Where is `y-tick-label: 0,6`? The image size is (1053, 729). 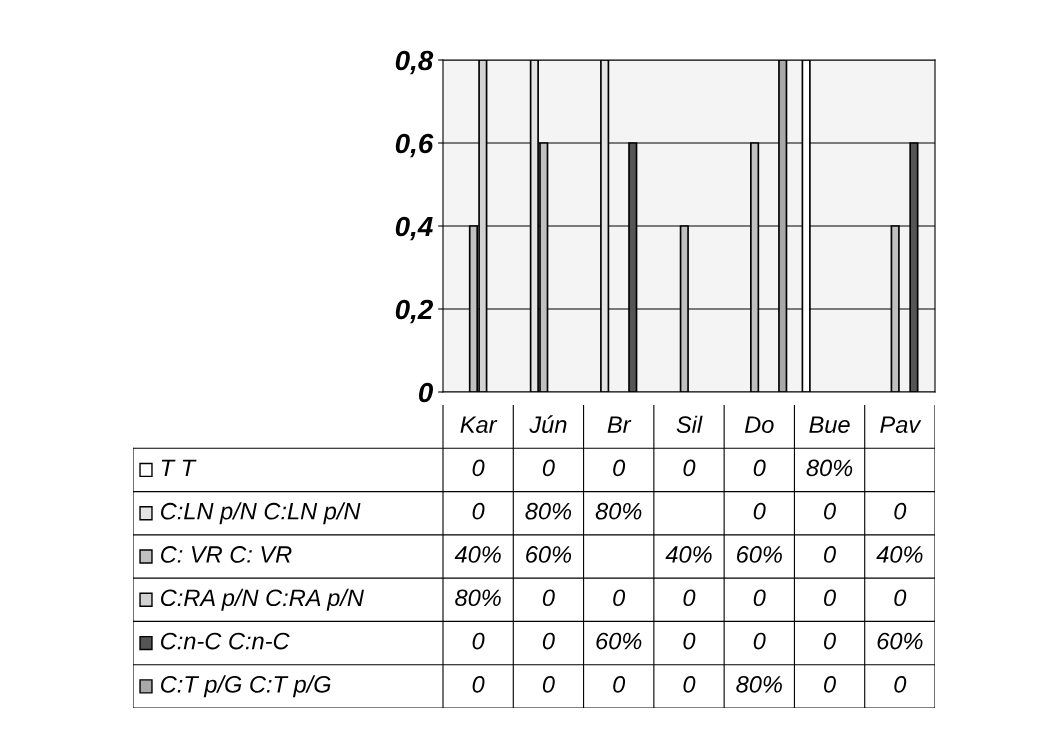
y-tick-label: 0,6 is located at coordinates (414, 145).